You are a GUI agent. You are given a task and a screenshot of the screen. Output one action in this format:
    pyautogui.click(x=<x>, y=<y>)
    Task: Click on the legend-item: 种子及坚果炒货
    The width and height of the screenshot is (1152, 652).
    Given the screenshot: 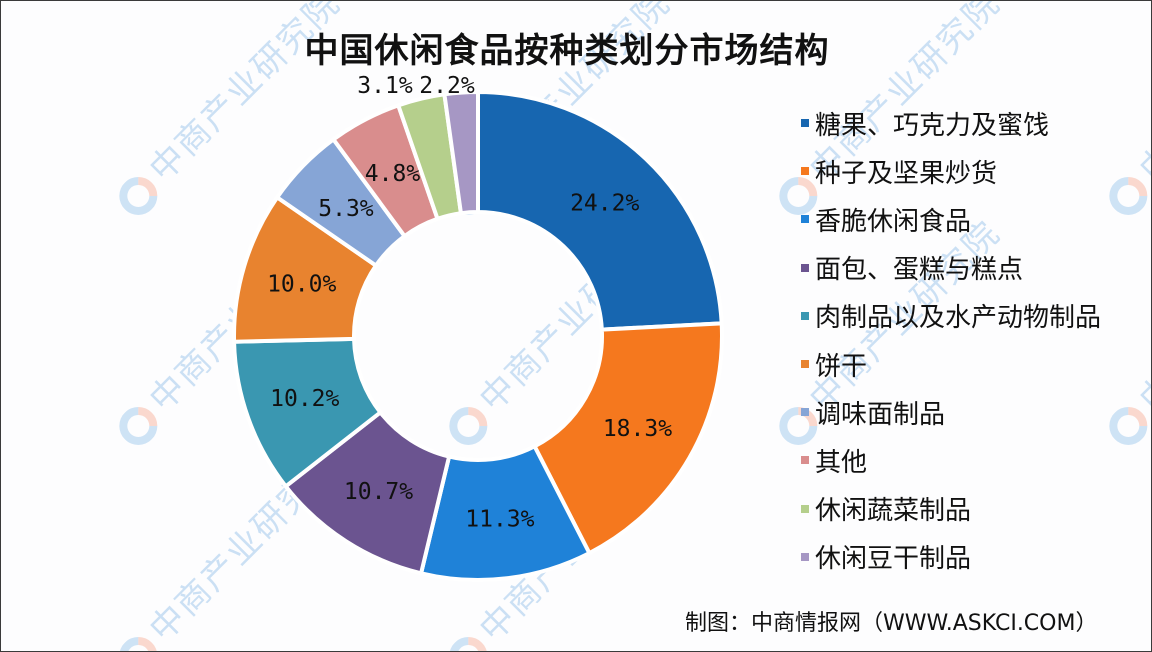 What is the action you would take?
    pyautogui.click(x=951, y=171)
    